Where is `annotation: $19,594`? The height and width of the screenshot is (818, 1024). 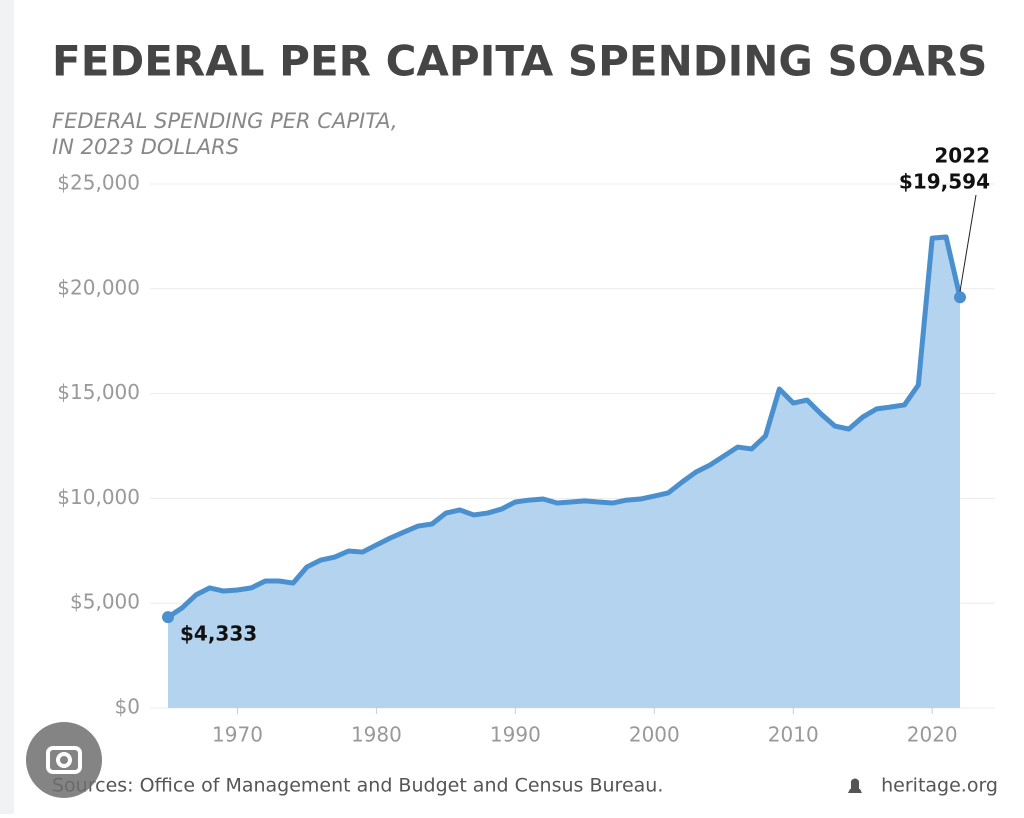 annotation: $19,594 is located at coordinates (944, 182).